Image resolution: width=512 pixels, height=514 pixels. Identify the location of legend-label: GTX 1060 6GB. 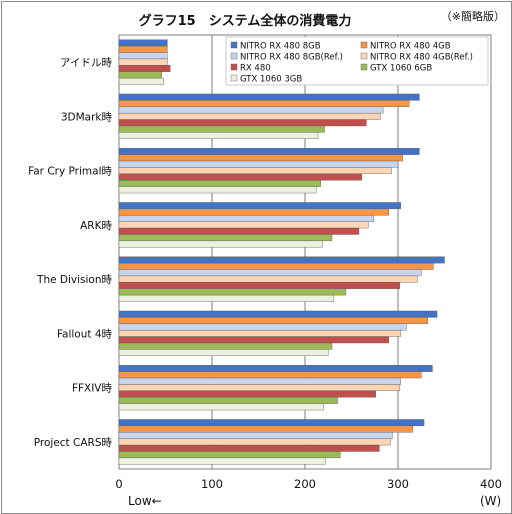
(401, 69).